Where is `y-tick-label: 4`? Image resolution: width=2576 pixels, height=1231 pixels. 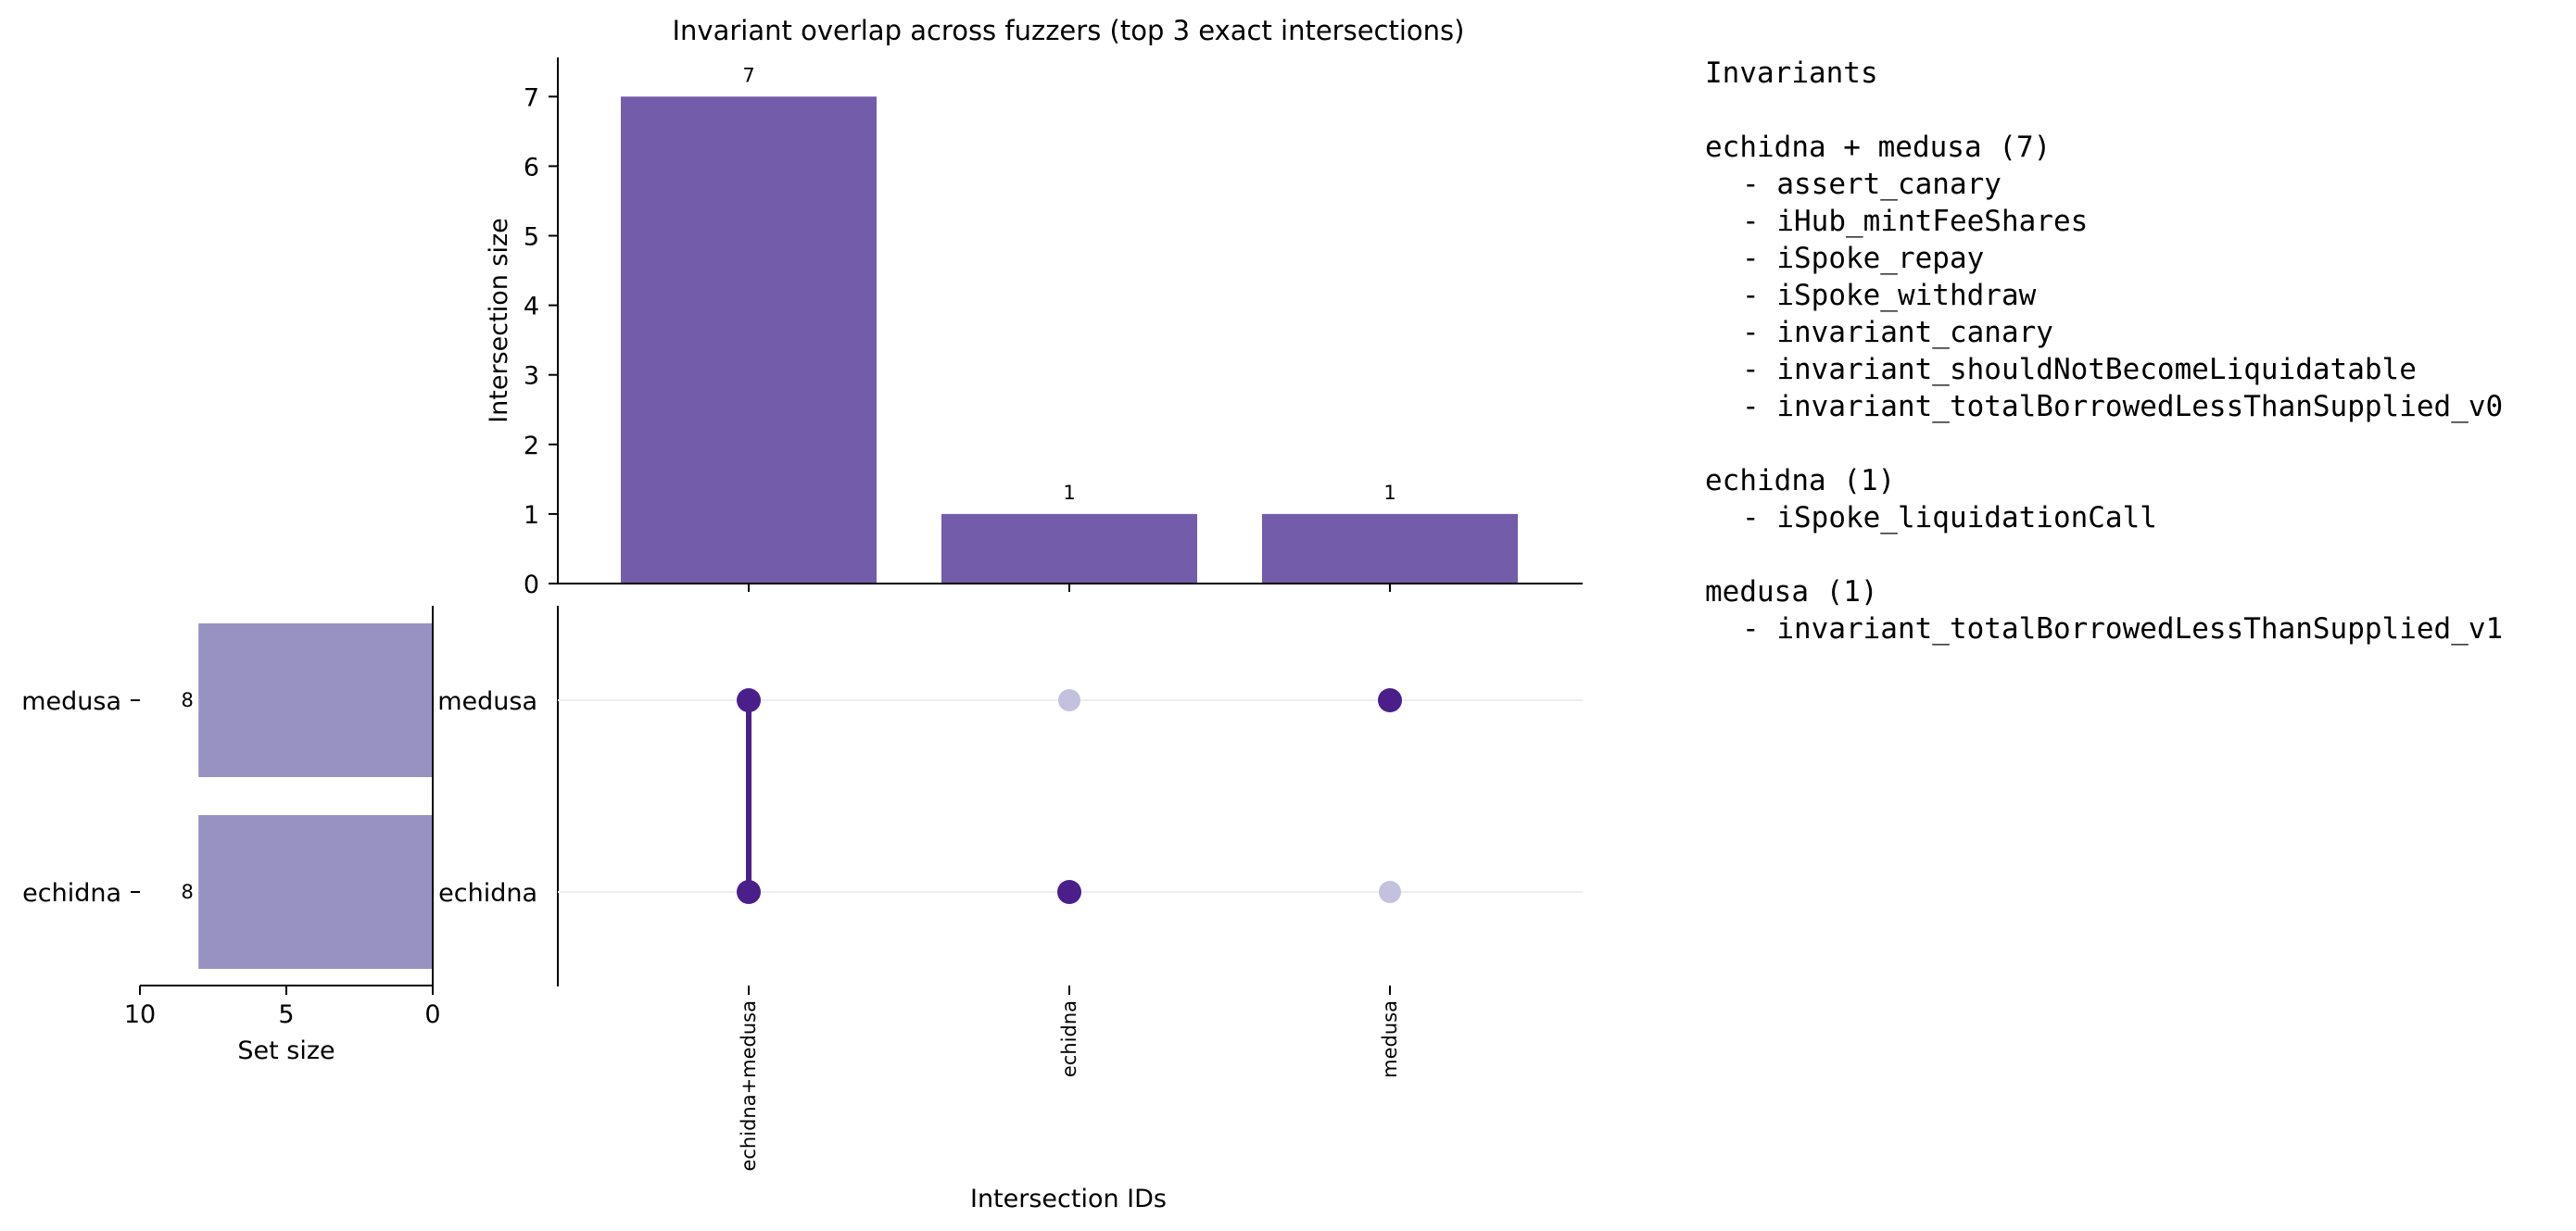 y-tick-label: 4 is located at coordinates (531, 307).